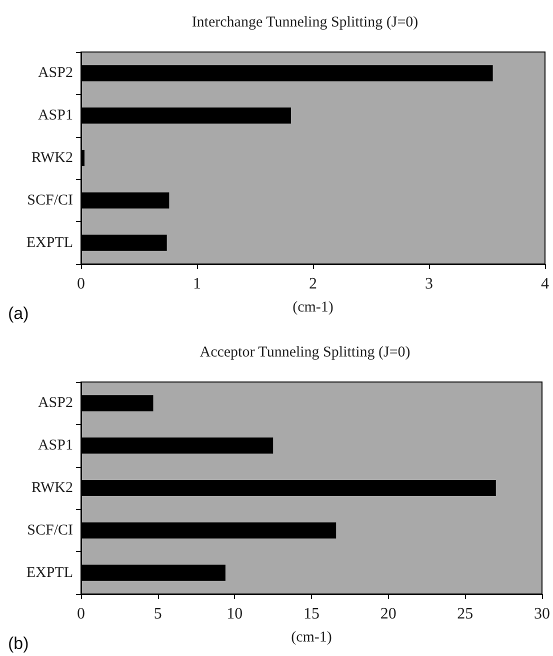 This screenshot has width=553, height=656. What do you see at coordinates (465, 614) in the screenshot?
I see `x-tick-label: 25` at bounding box center [465, 614].